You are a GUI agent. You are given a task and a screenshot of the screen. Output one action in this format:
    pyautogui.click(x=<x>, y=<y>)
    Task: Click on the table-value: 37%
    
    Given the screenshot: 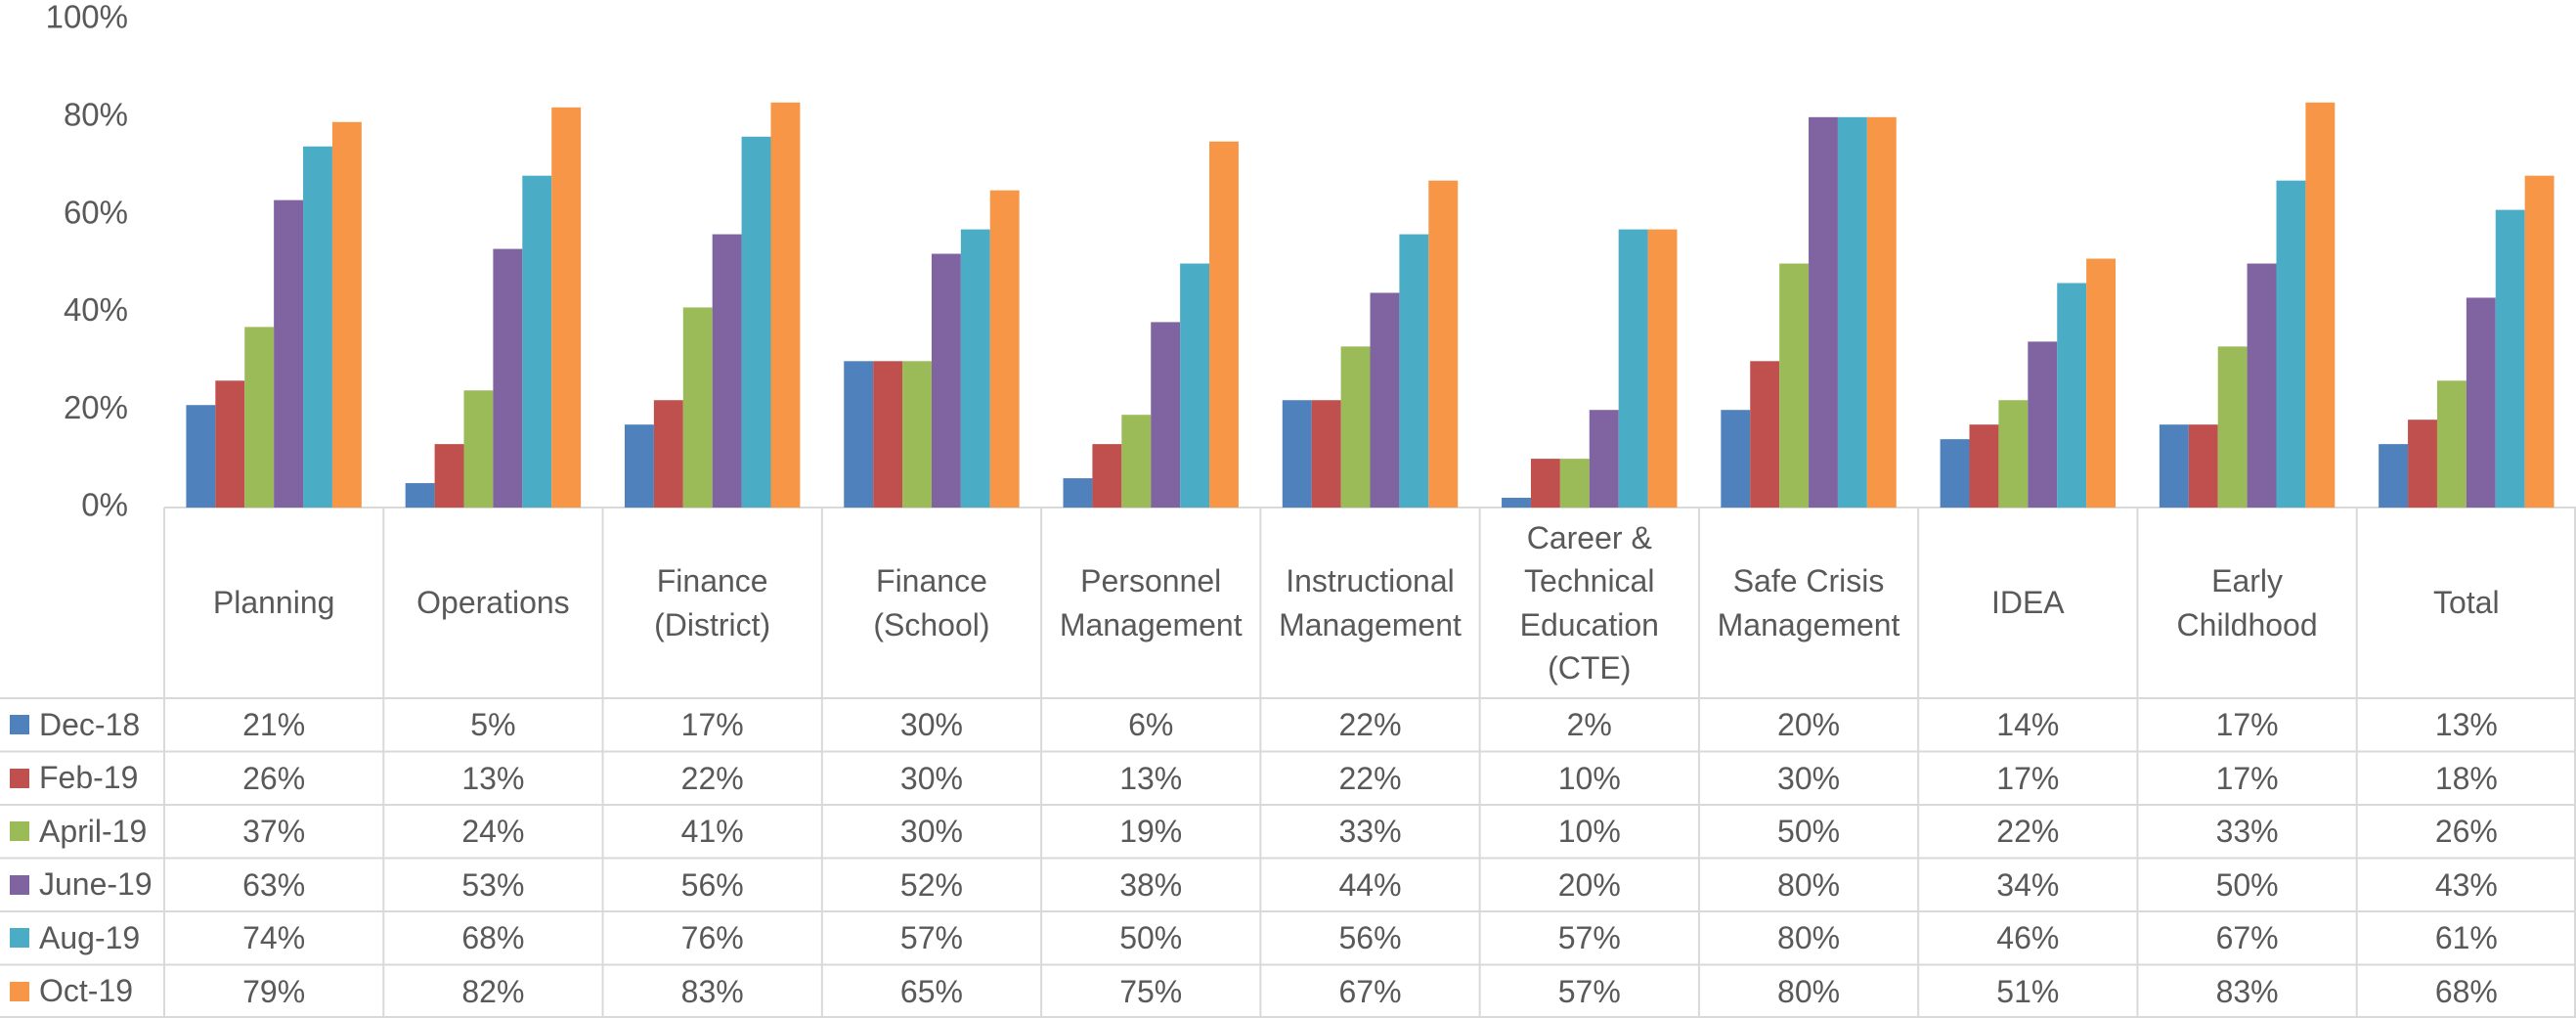 What is the action you would take?
    pyautogui.click(x=274, y=832)
    